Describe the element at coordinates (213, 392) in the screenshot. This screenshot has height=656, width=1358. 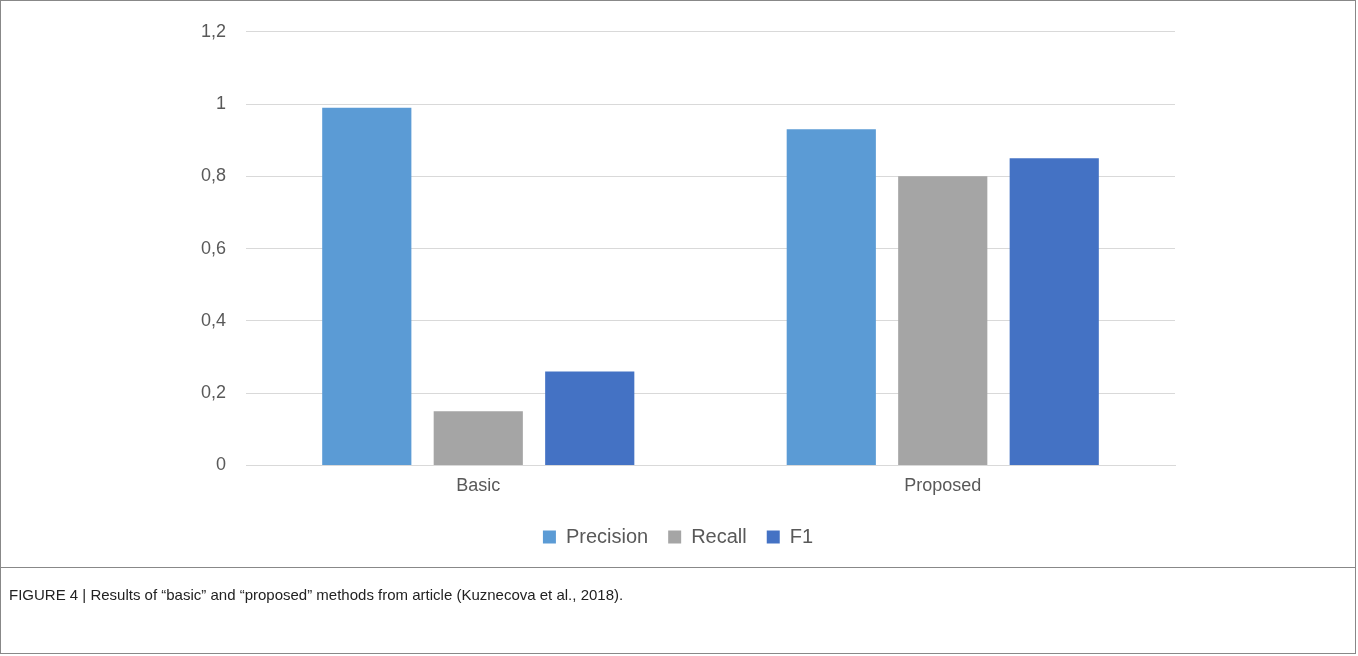
I see `y-tick-label: 0,2` at that location.